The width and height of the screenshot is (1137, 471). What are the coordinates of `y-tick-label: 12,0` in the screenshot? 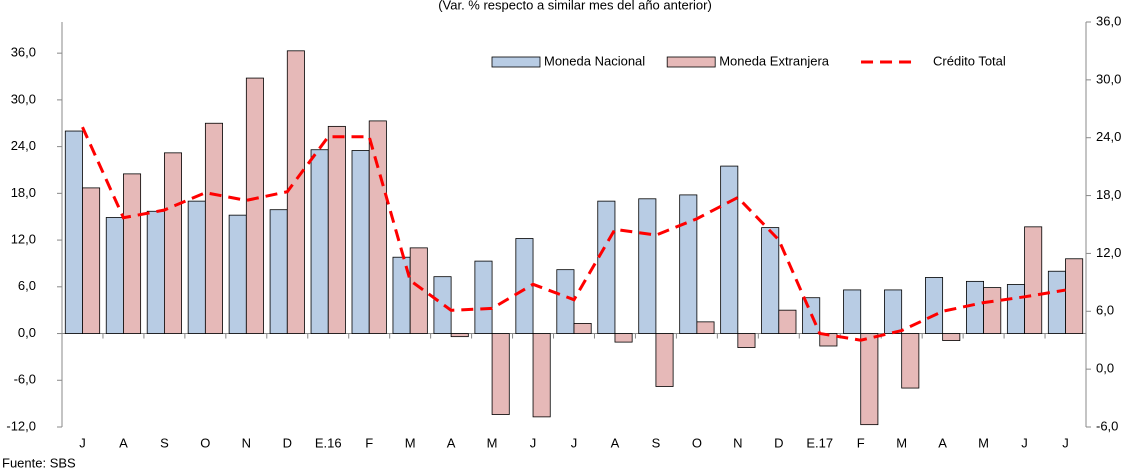 It's located at (23, 239).